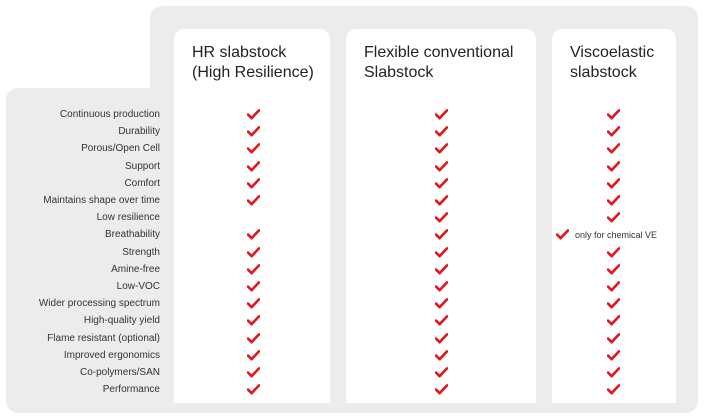  Describe the element at coordinates (439, 62) in the screenshot. I see `column-header-flexible-conventional: Flexible conventional Slabstock` at that location.